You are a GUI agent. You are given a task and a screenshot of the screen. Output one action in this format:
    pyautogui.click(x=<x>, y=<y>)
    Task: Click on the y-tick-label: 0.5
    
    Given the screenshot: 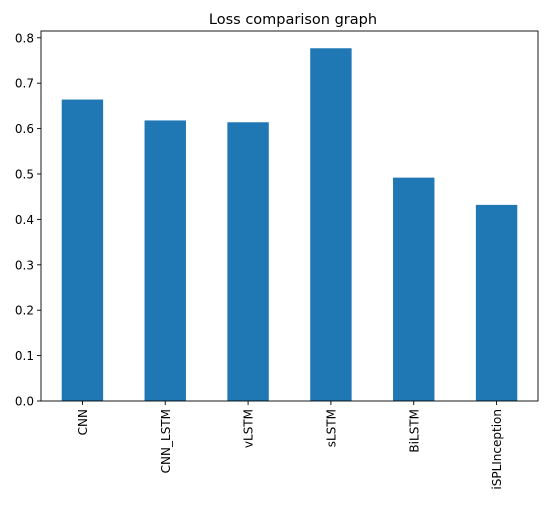 What is the action you would take?
    pyautogui.click(x=24, y=175)
    